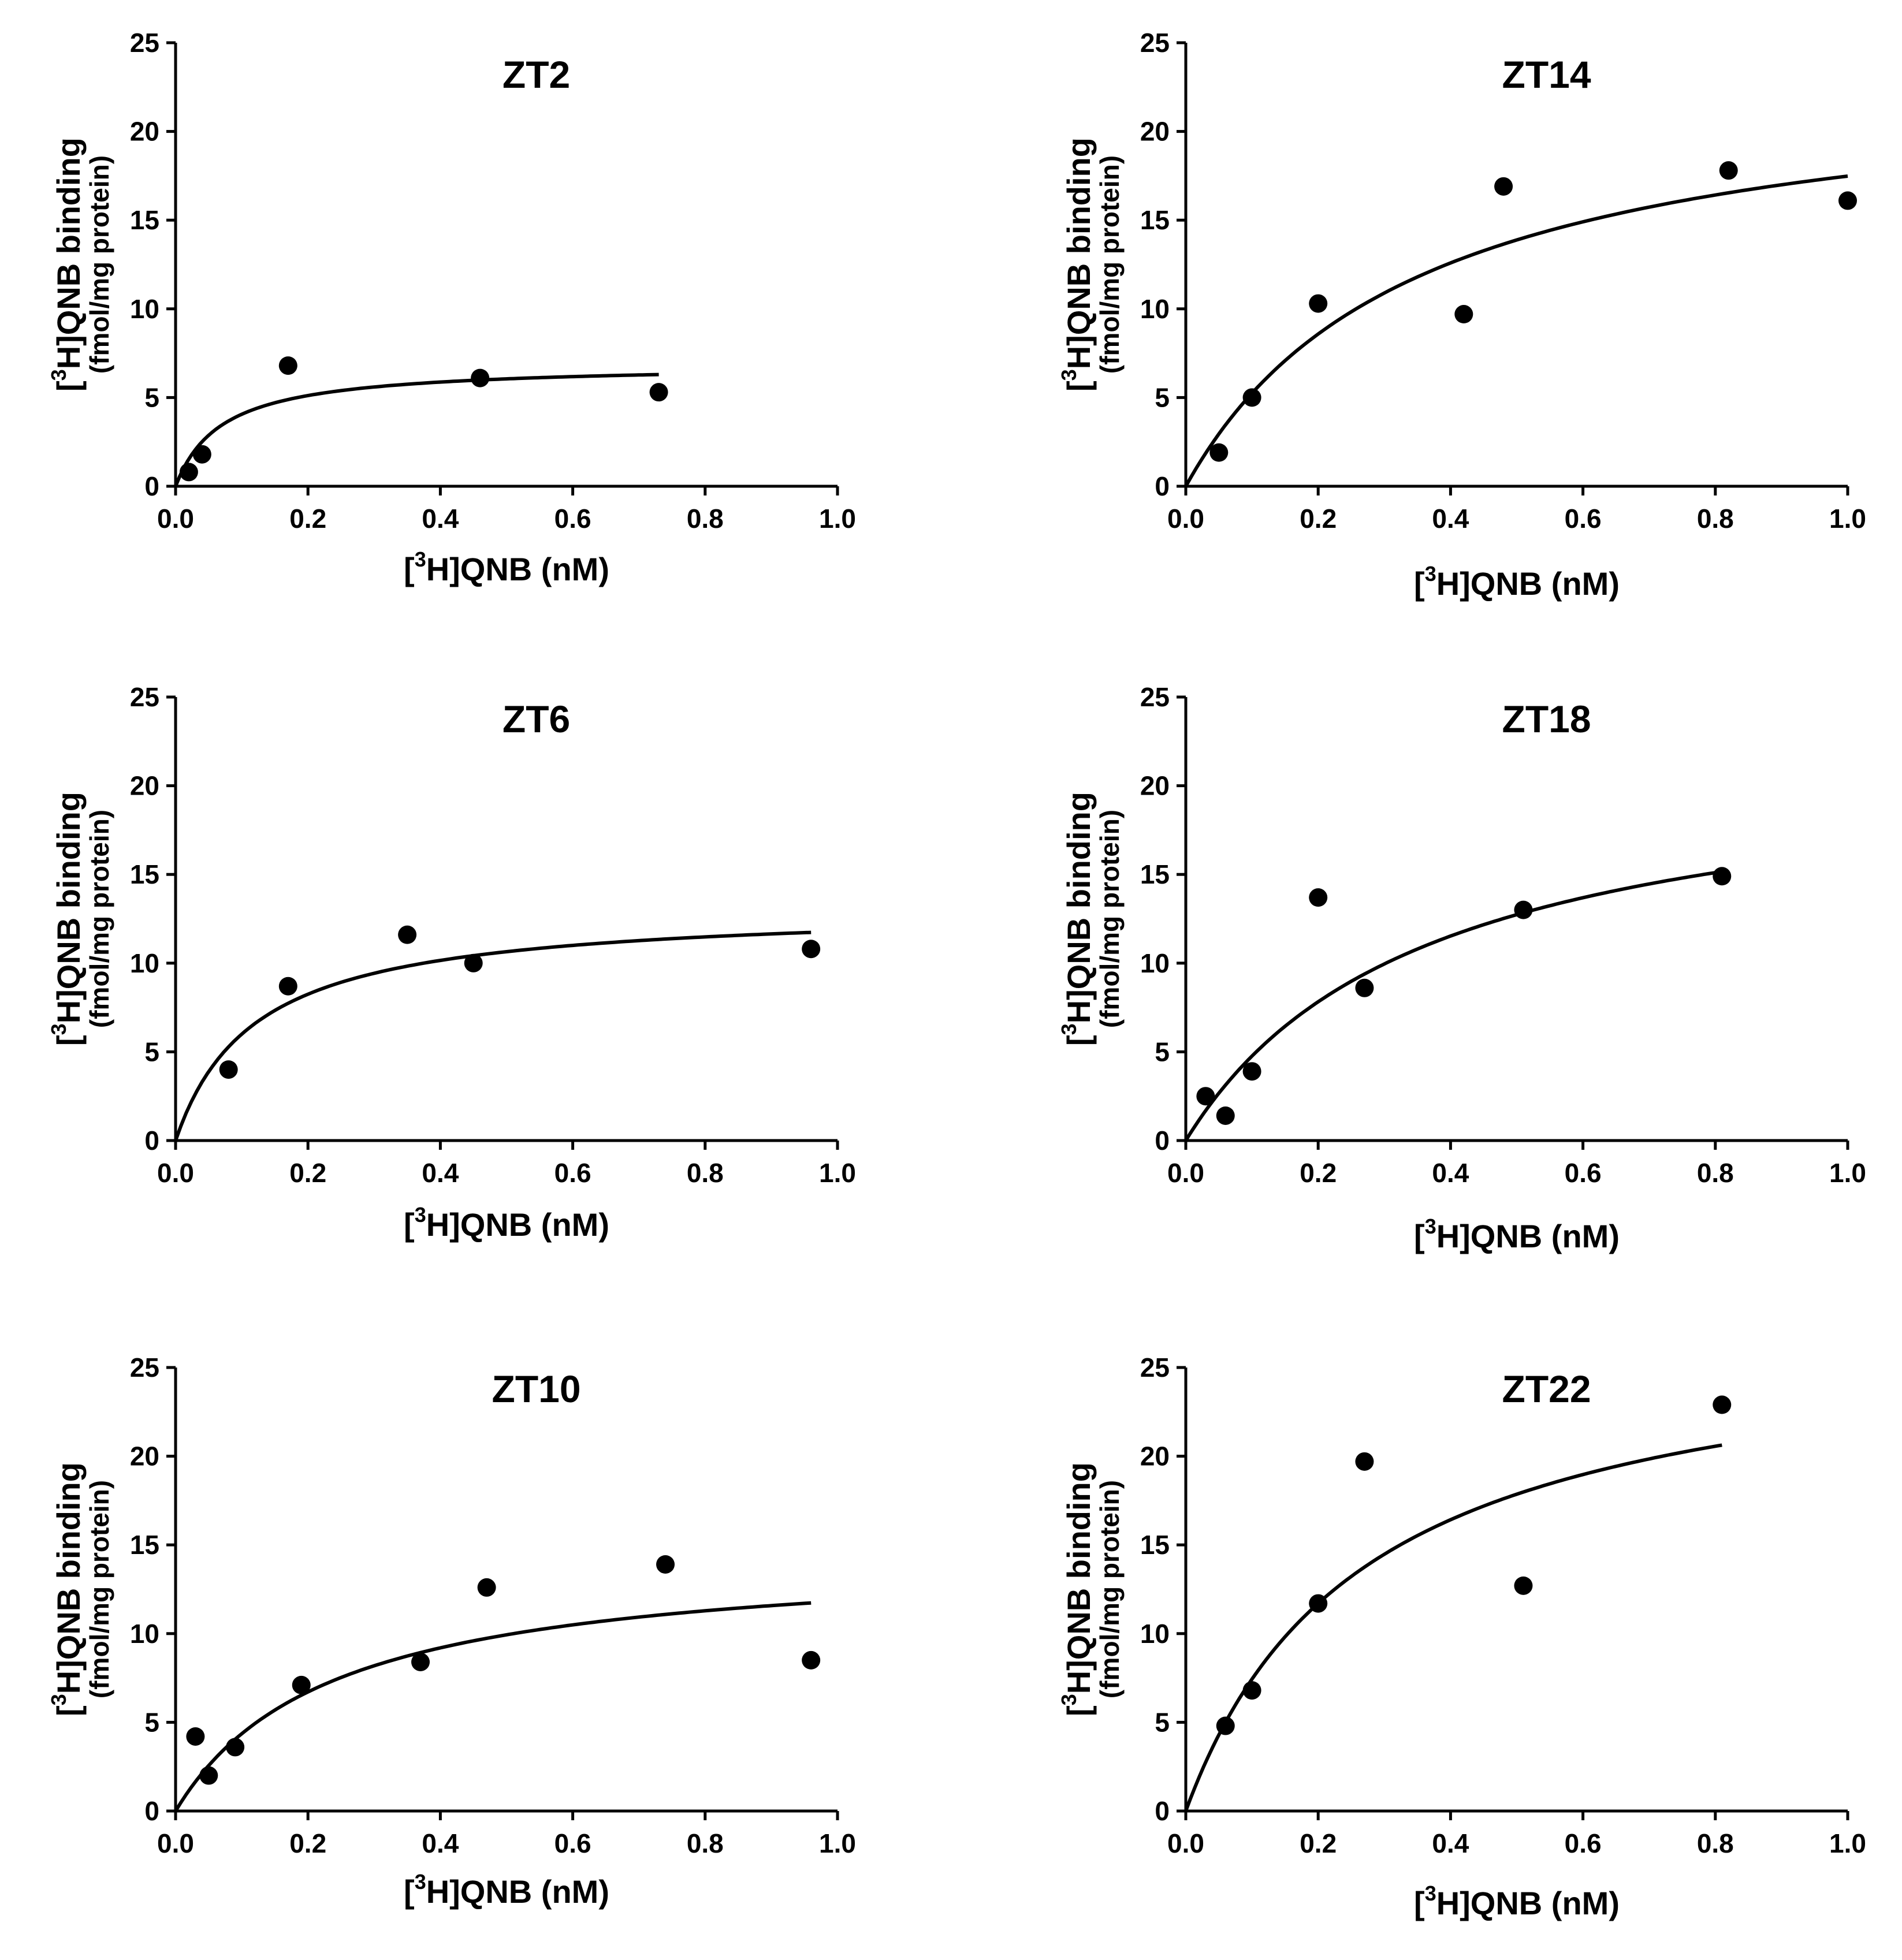 Image resolution: width=1902 pixels, height=1960 pixels. I want to click on panel-title: ZT18, so click(1546, 719).